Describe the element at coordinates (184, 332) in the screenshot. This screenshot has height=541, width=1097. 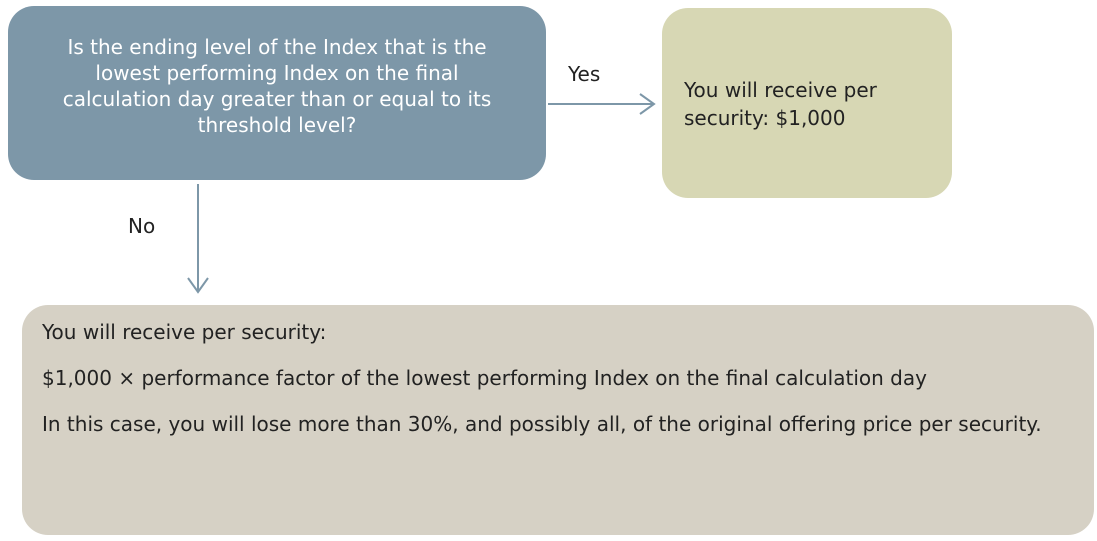
I see `no-line: You will receive per security:` at that location.